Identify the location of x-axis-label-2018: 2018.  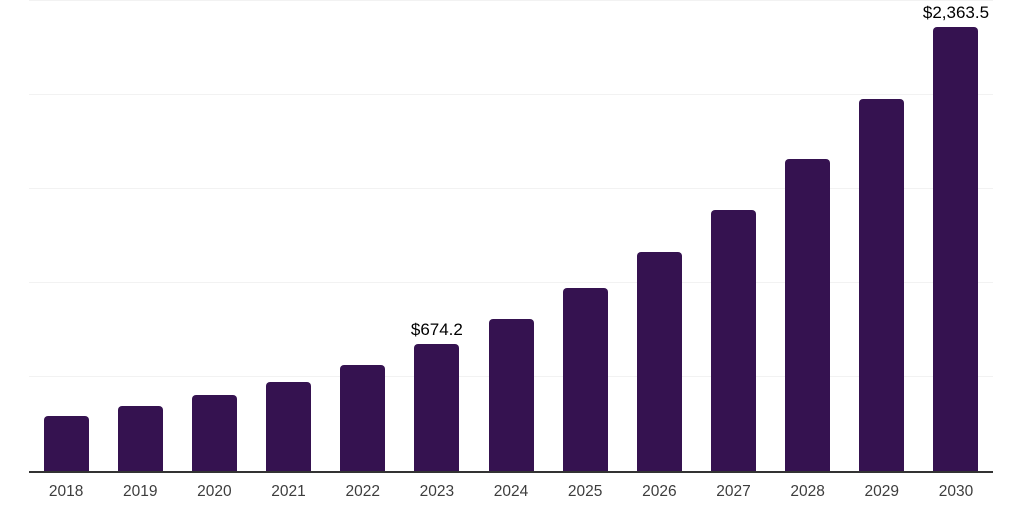
(66, 491).